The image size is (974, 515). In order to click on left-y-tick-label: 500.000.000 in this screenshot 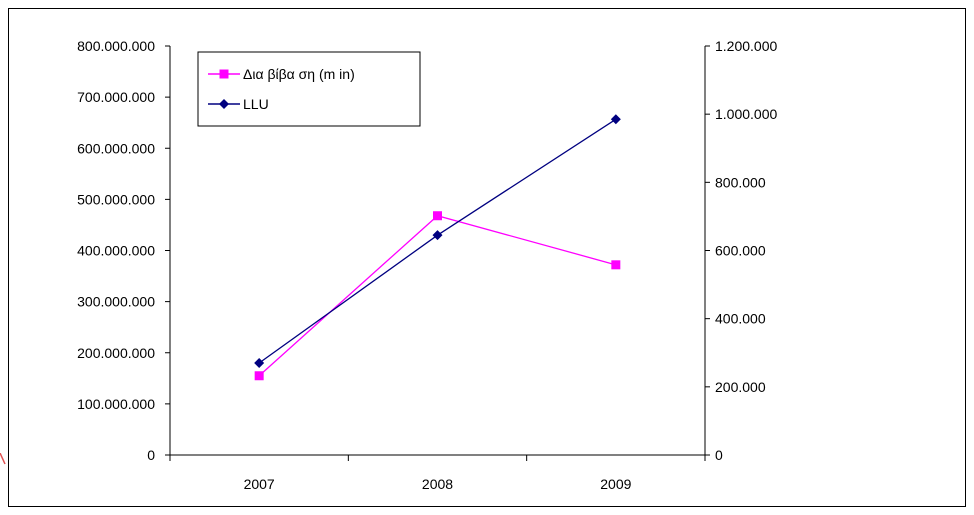, I will do `click(116, 199)`.